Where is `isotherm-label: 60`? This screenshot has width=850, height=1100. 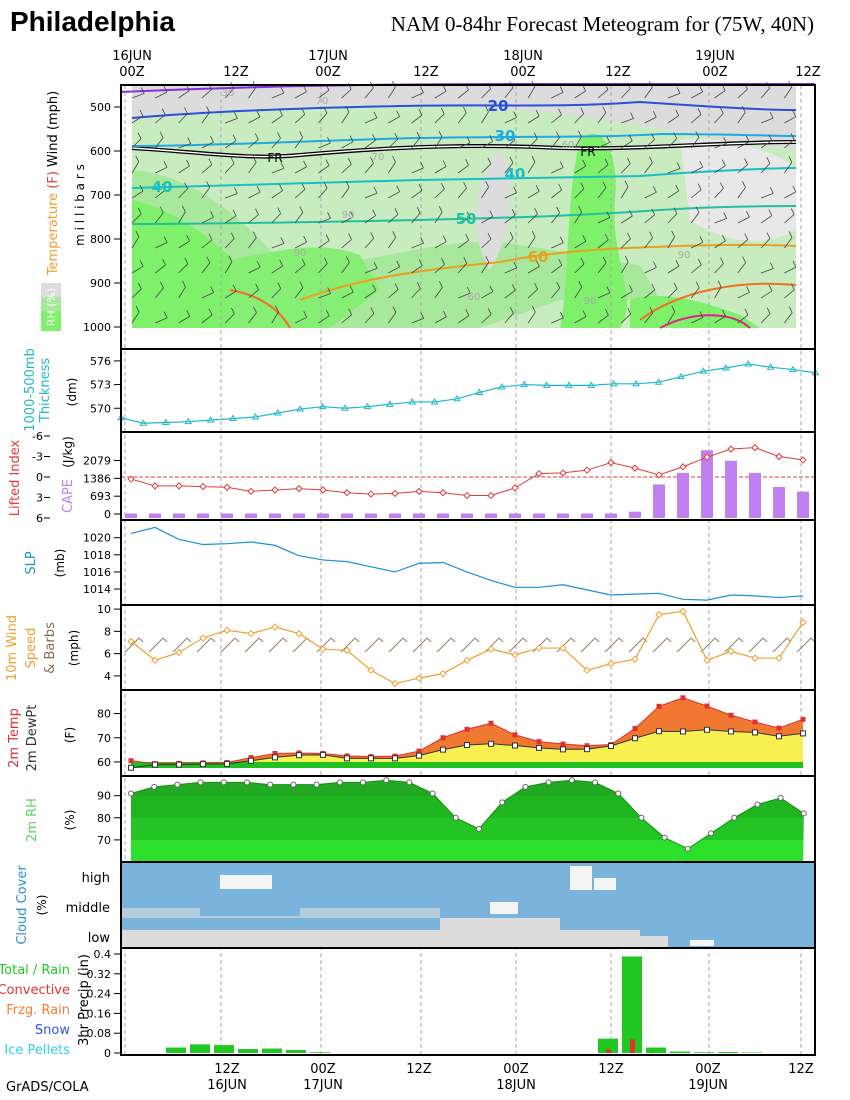
isotherm-label: 60 is located at coordinates (538, 257).